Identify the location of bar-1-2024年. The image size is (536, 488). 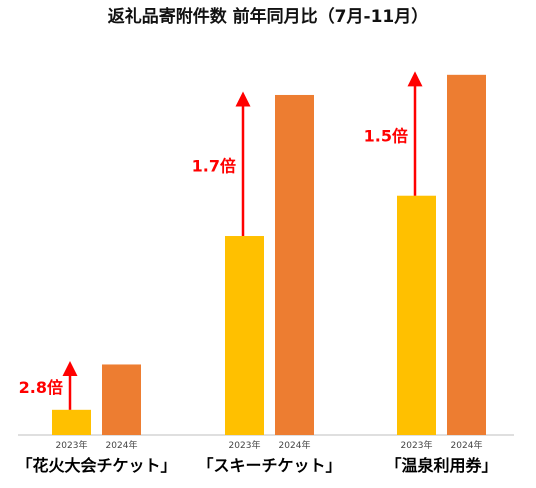
(121, 399).